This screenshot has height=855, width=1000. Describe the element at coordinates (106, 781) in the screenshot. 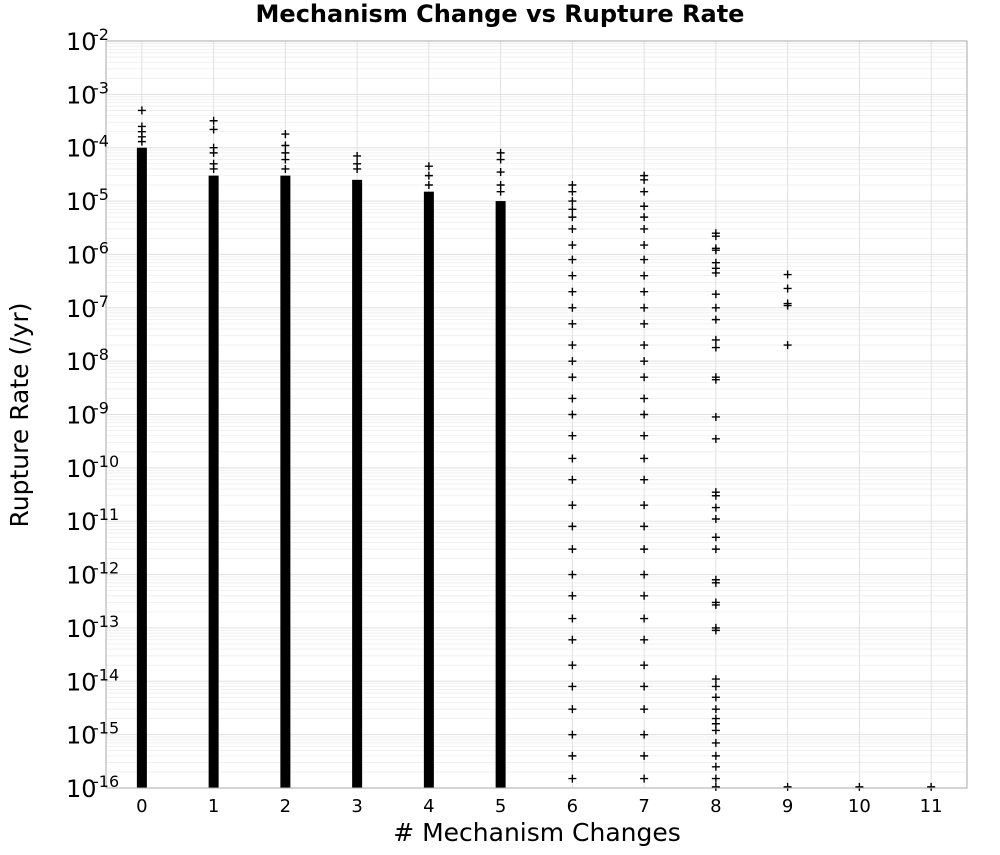

I see `y-tick-exponent: -16` at that location.